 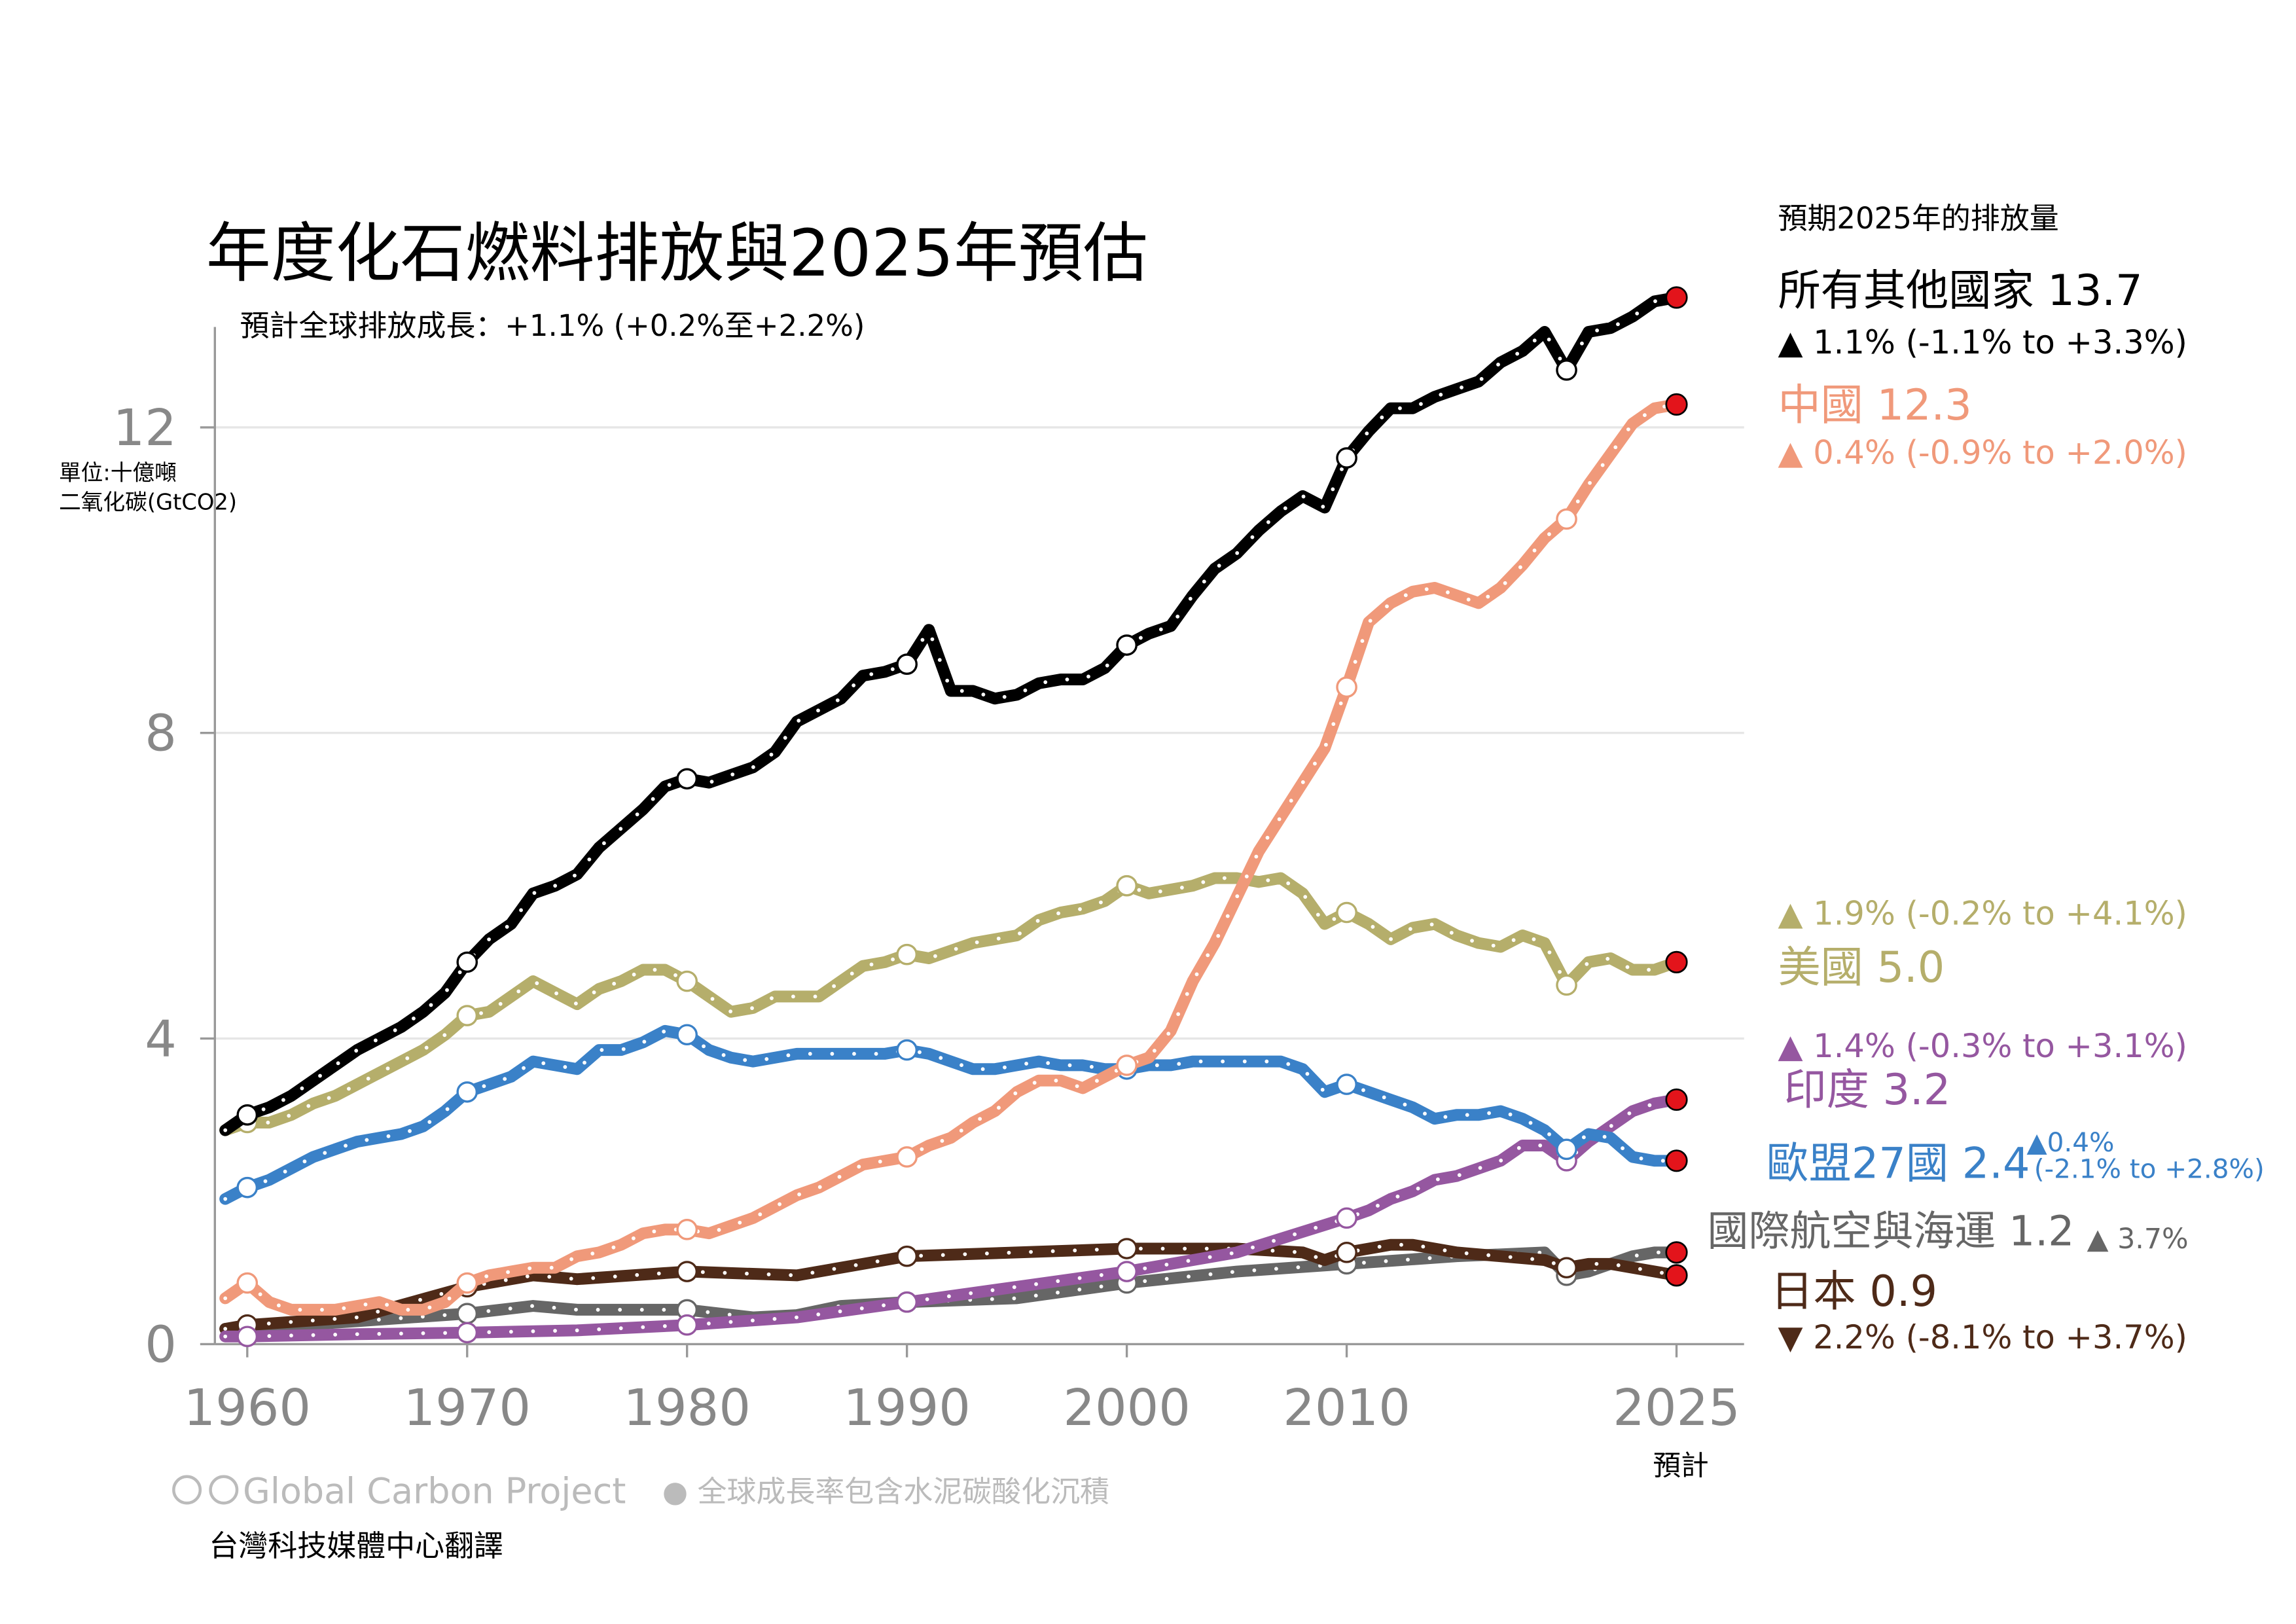 I want to click on projection-marker-china, so click(x=1676, y=404).